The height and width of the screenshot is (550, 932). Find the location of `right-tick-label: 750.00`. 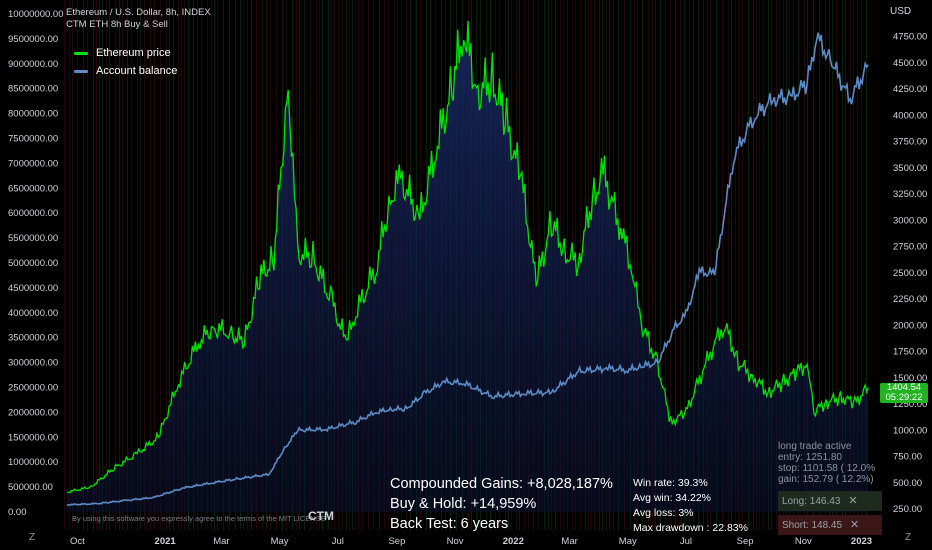

right-tick-label: 750.00 is located at coordinates (907, 457).